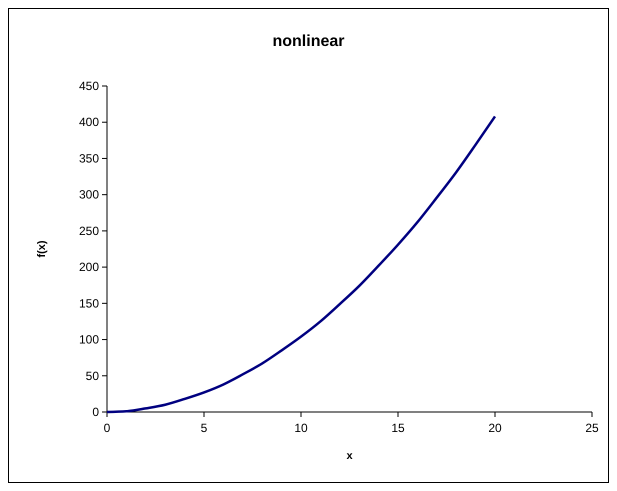  I want to click on x-axis-title: x, so click(350, 456).